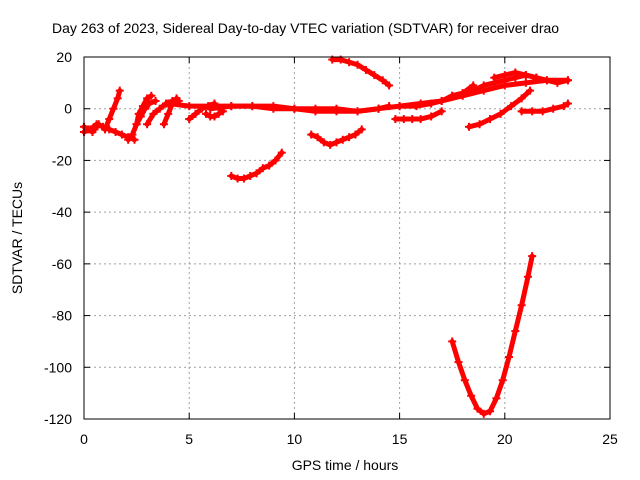  Describe the element at coordinates (17, 238) in the screenshot. I see `y-axis-label: SDTVAR / TECUs` at that location.